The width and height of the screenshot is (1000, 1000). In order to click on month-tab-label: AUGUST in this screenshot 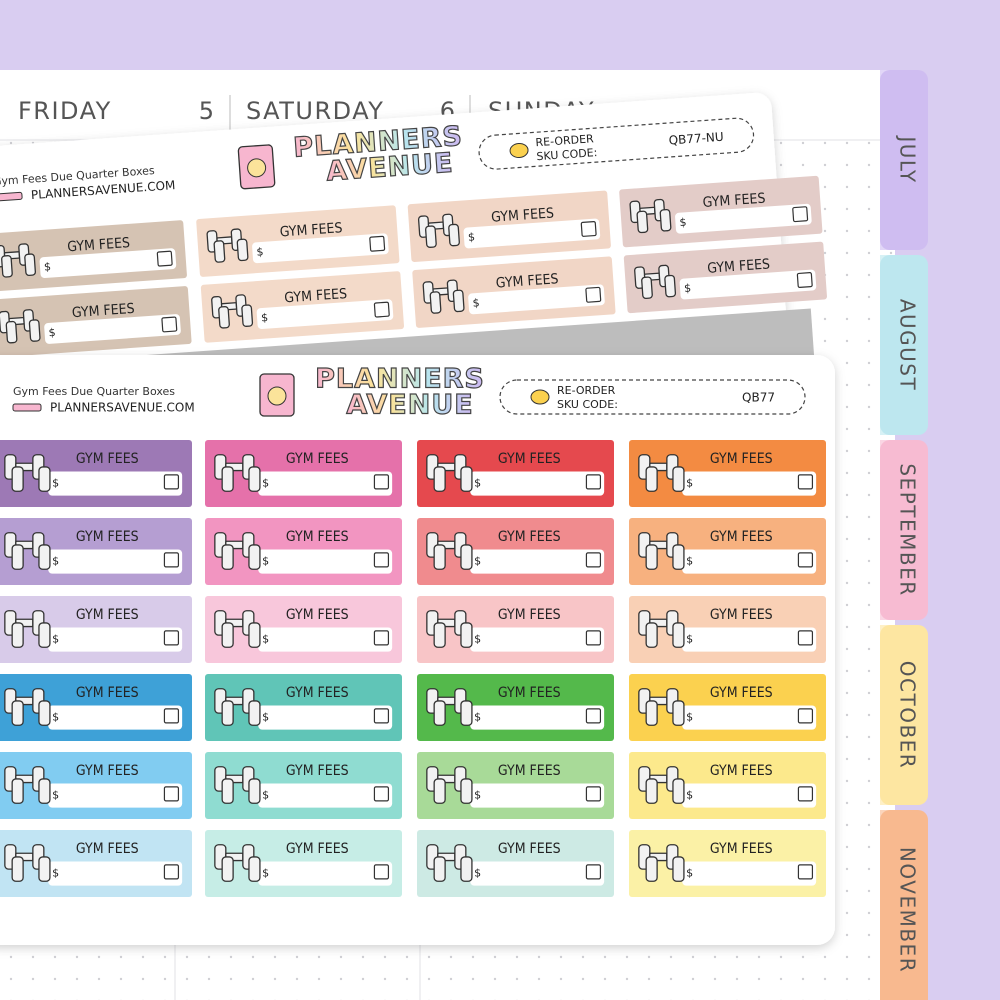, I will do `click(908, 345)`.